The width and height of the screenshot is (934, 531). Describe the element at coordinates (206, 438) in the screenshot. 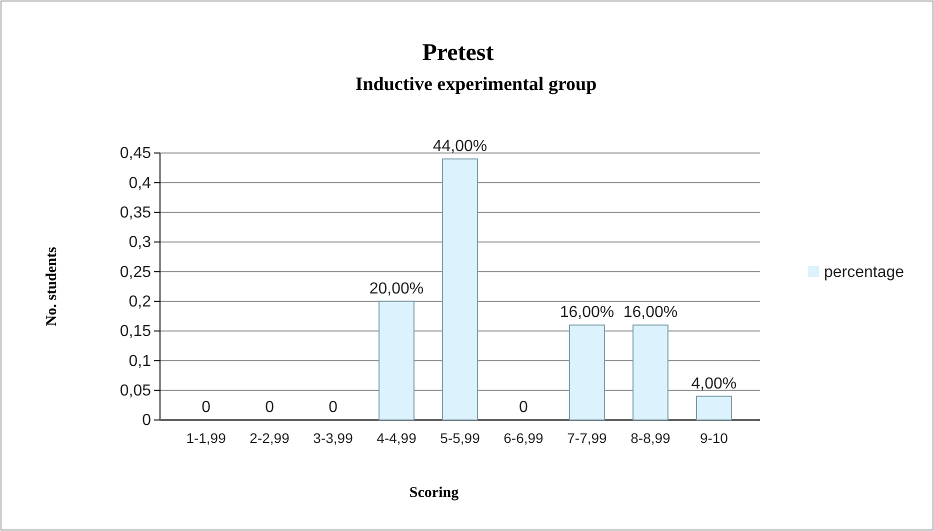

I see `x-tick-label: 1-1,99` at that location.